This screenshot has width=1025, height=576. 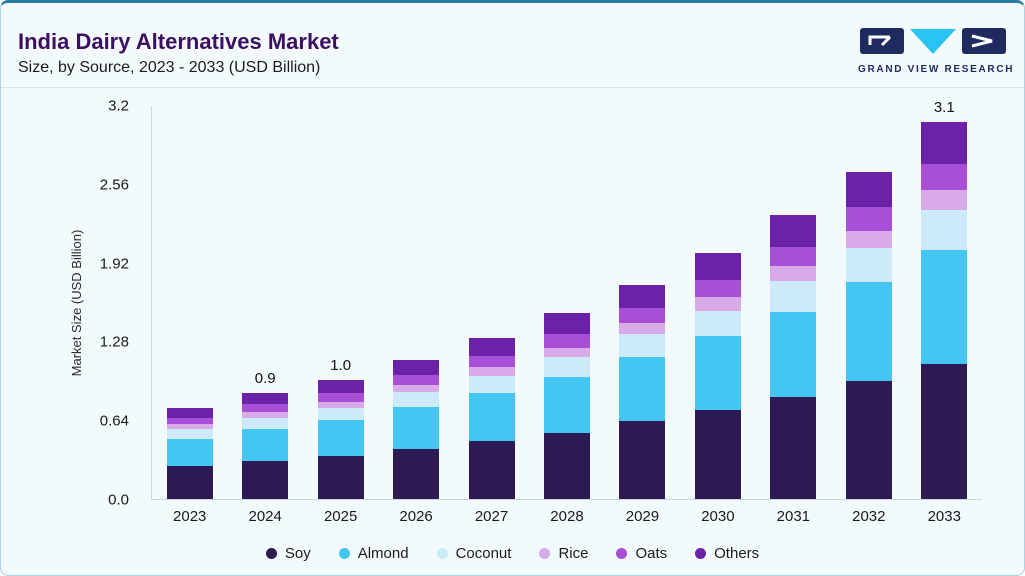 I want to click on bar-2029: 2029, so click(x=642, y=404).